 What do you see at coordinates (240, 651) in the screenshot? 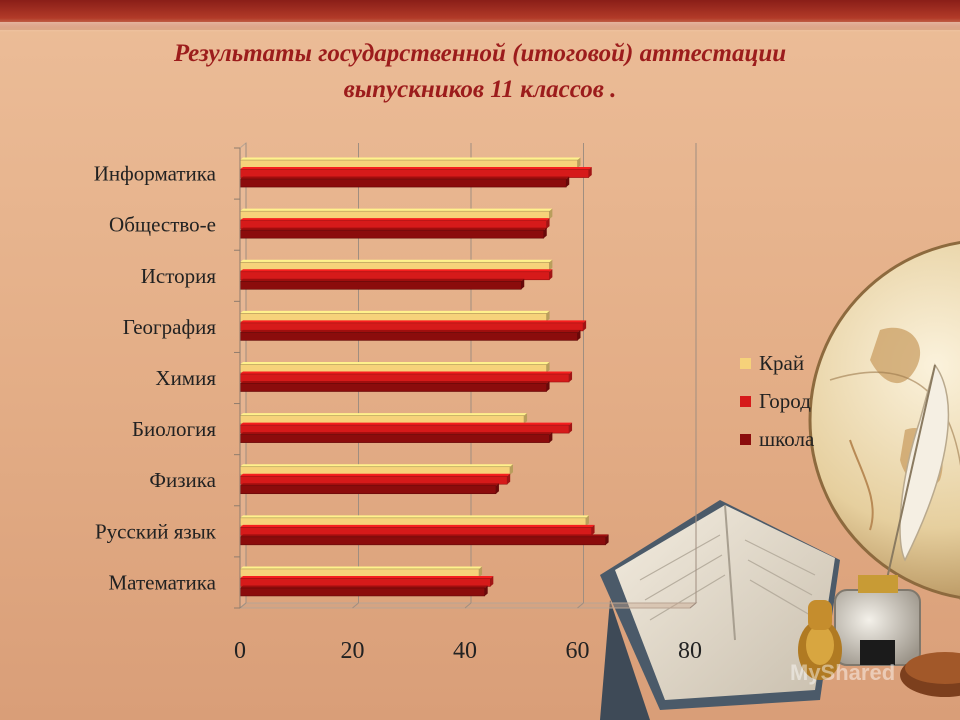
I see `x-tick-label: 0` at bounding box center [240, 651].